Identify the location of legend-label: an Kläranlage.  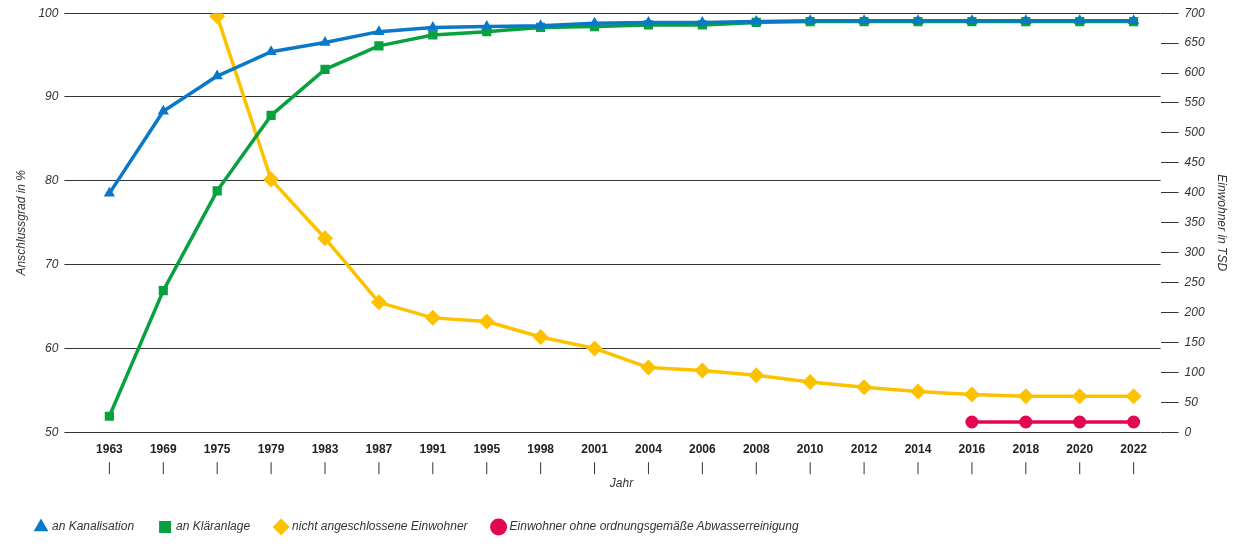
(213, 526).